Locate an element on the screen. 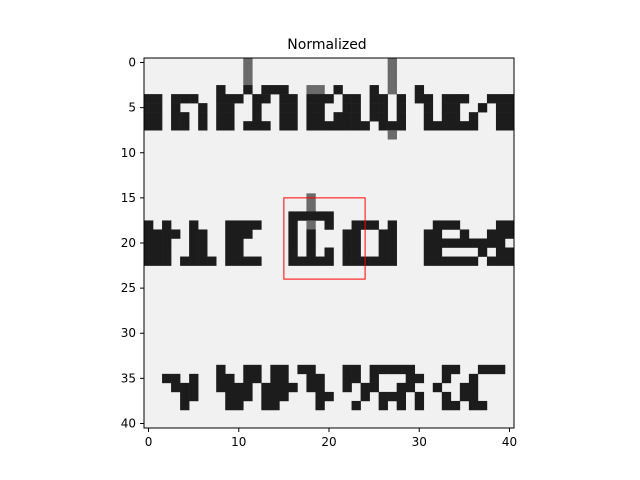 This screenshot has width=640, height=480. x-tick-label: 40 is located at coordinates (509, 442).